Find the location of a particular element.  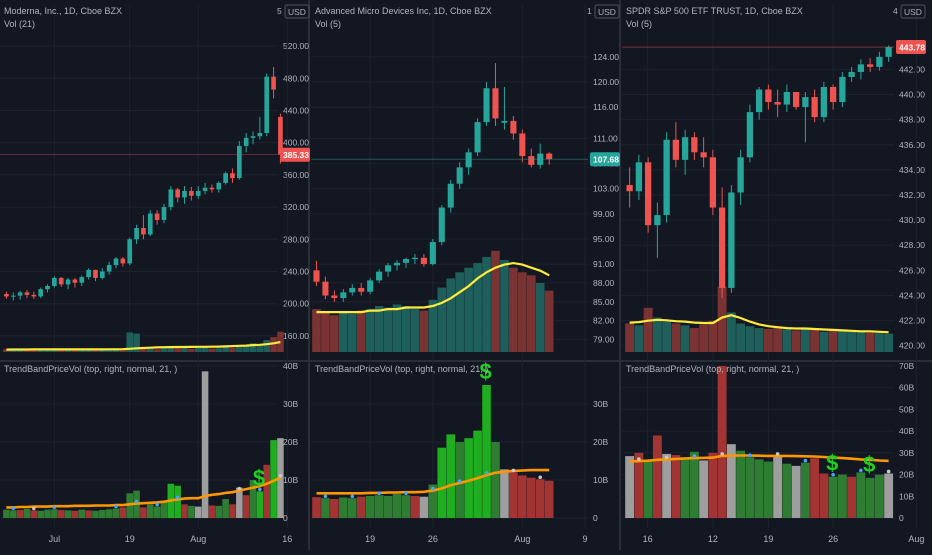

band-tick-label: 50B is located at coordinates (906, 409).